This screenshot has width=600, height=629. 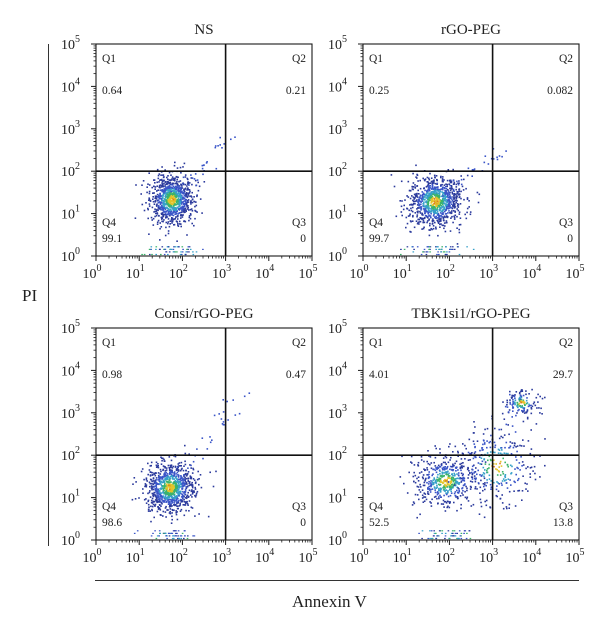 What do you see at coordinates (308, 556) in the screenshot?
I see `x-tick-label: 105` at bounding box center [308, 556].